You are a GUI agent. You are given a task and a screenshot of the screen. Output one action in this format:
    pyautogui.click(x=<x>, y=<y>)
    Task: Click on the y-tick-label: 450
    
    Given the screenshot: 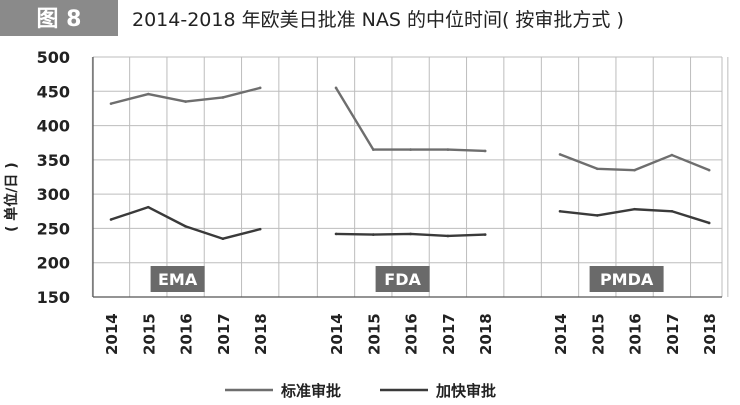 What is the action you would take?
    pyautogui.click(x=53, y=91)
    